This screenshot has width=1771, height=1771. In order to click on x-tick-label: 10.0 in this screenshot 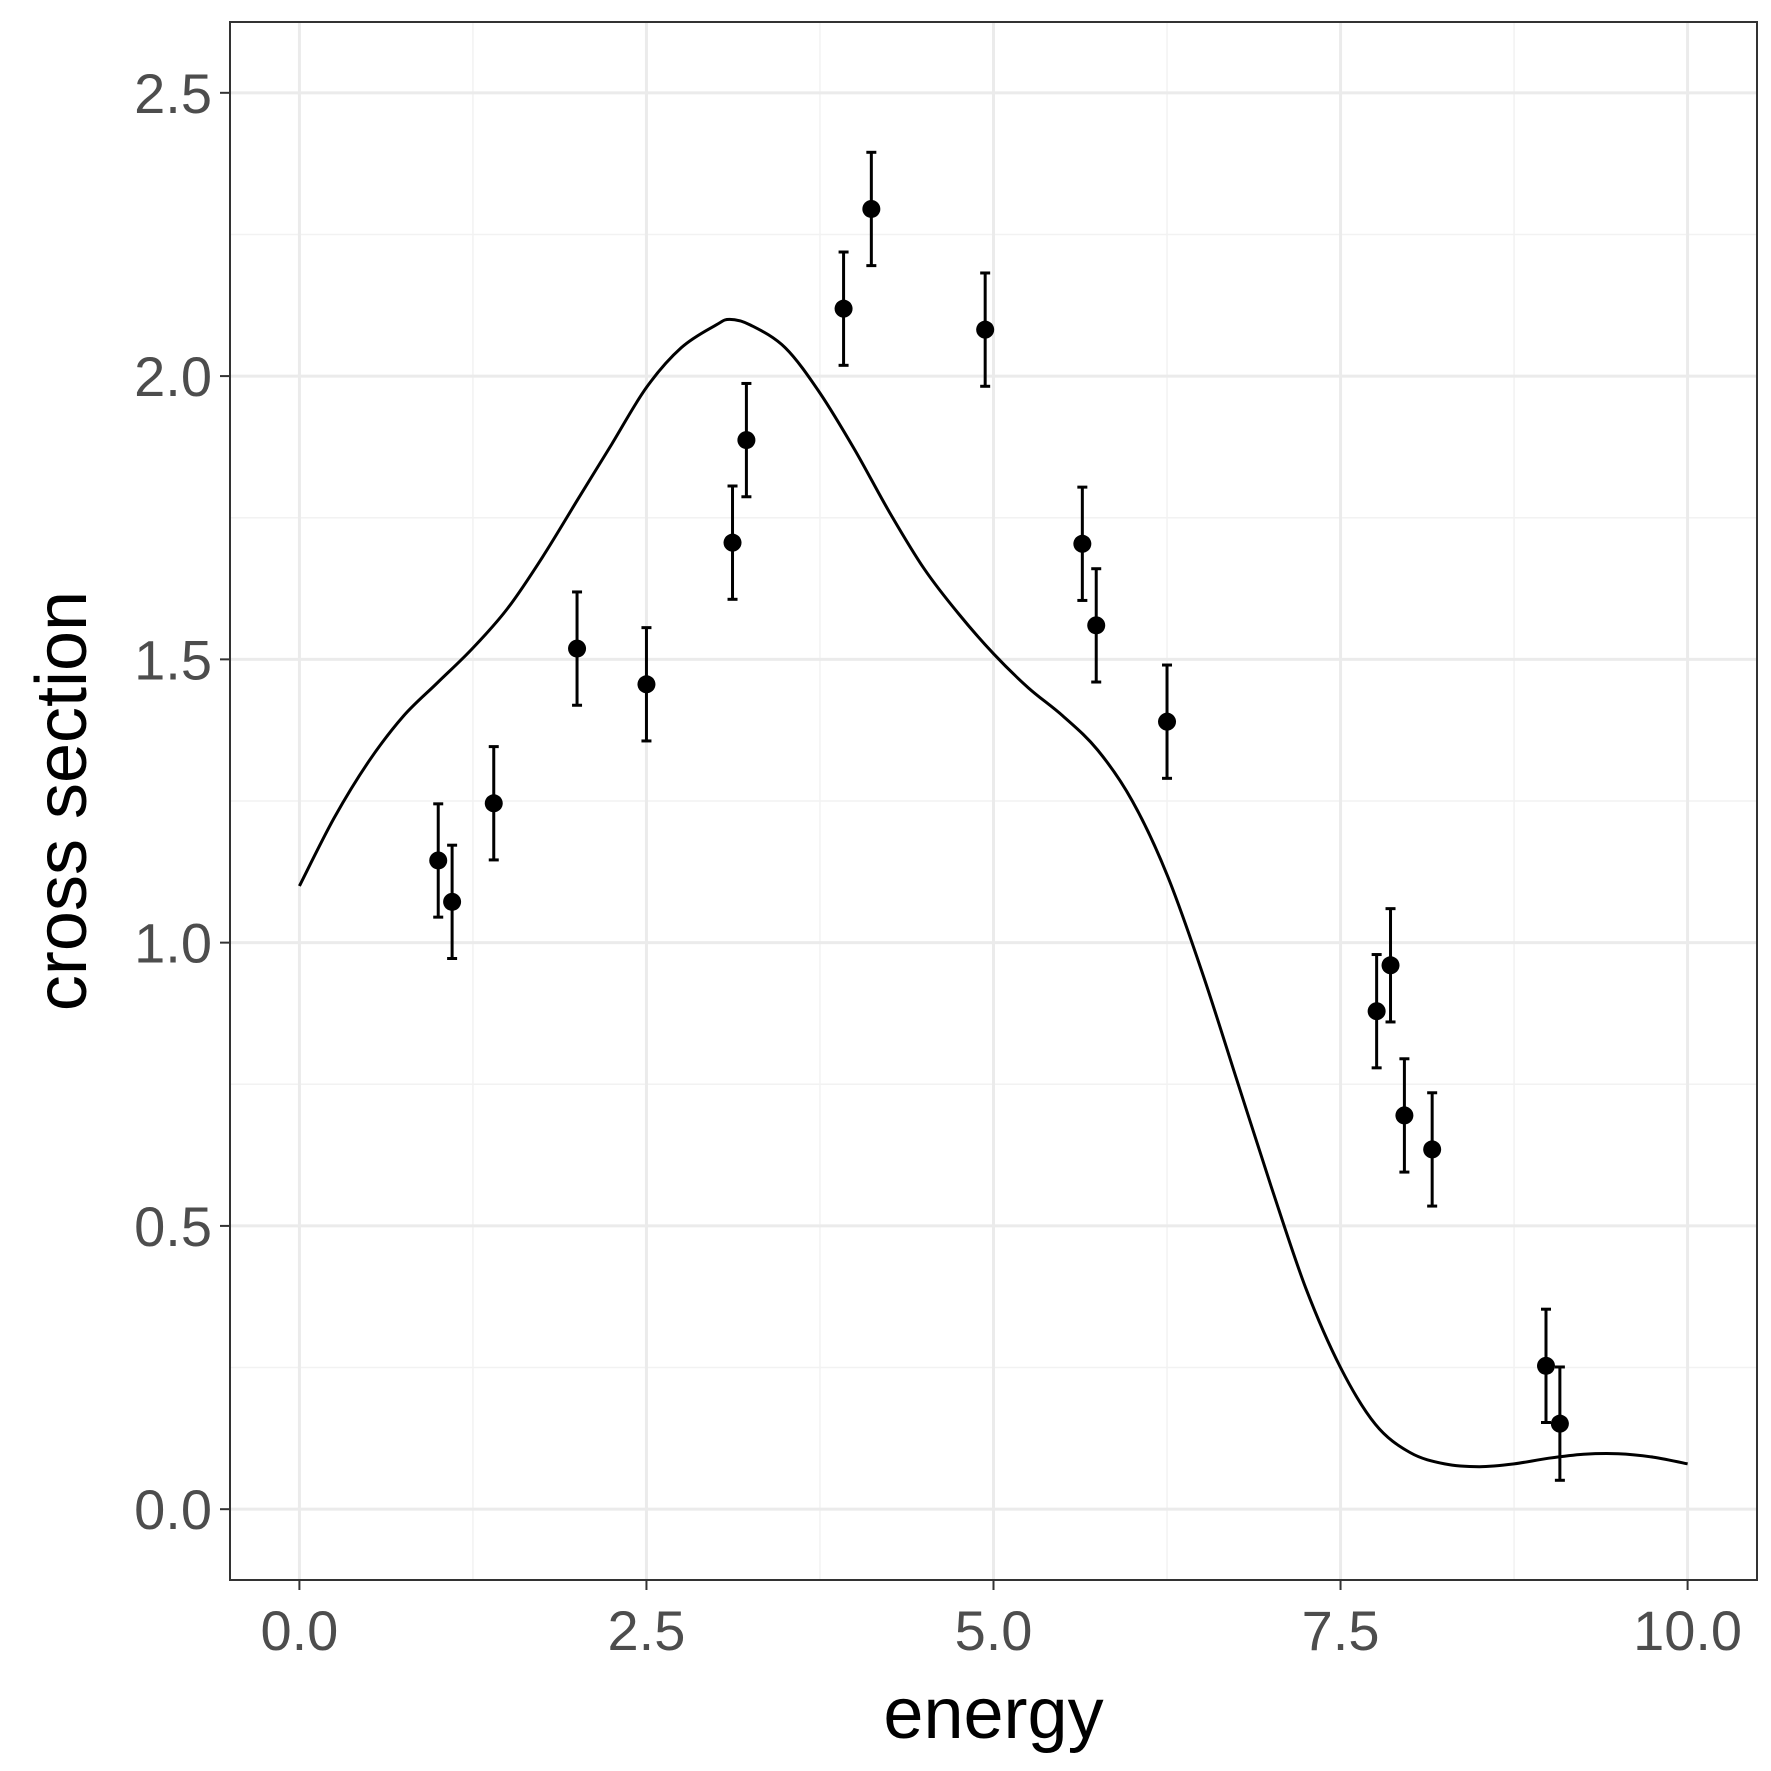, I will do `click(1687, 1630)`.